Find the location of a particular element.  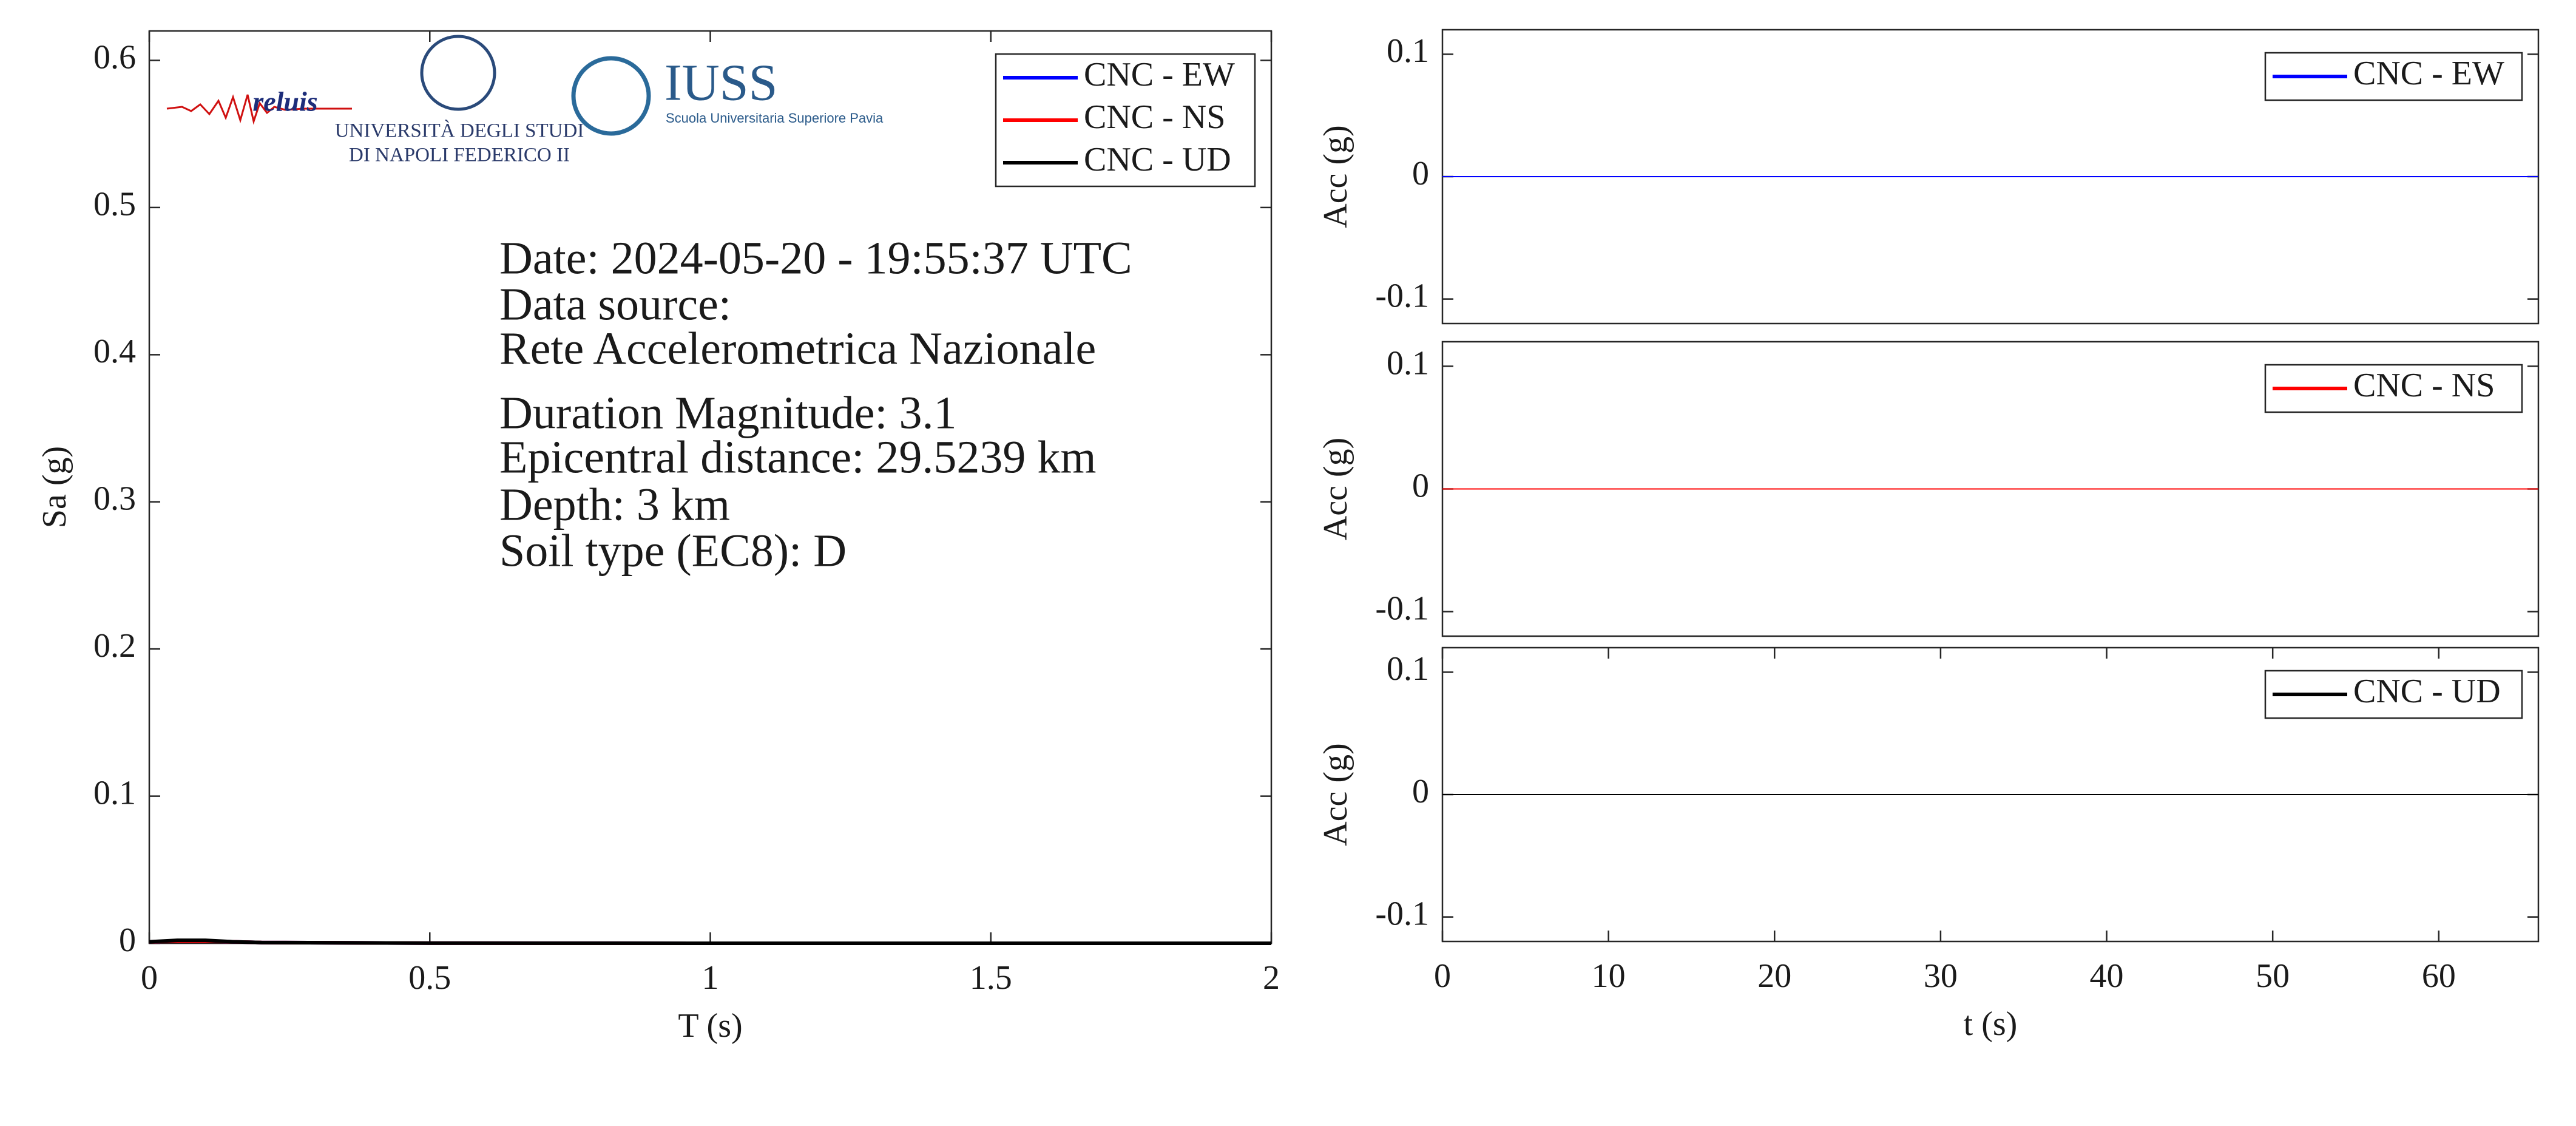

series-line is located at coordinates (710, 941).